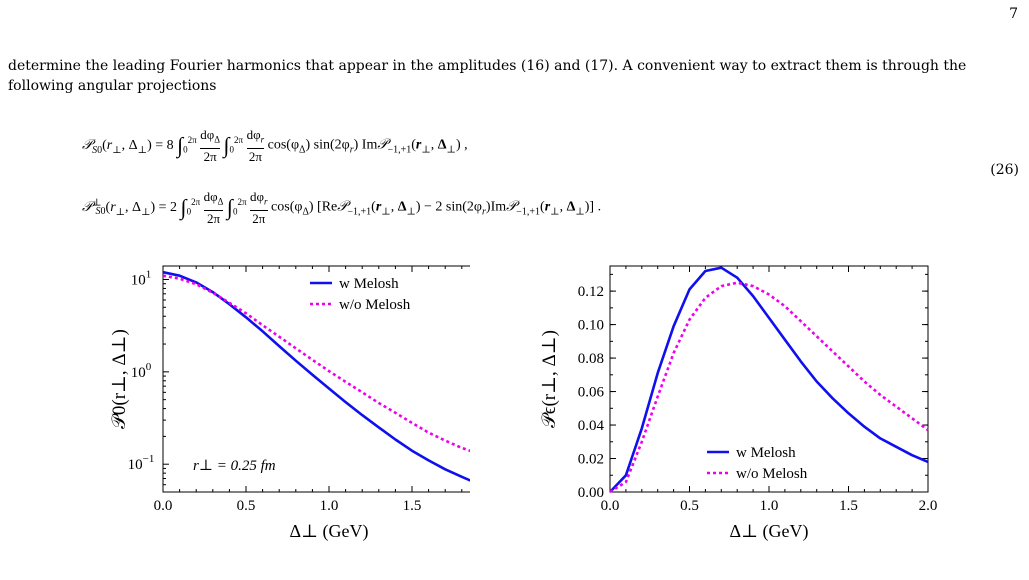 The image size is (1029, 580). I want to click on y-tick-label: 10⁰, so click(141, 371).